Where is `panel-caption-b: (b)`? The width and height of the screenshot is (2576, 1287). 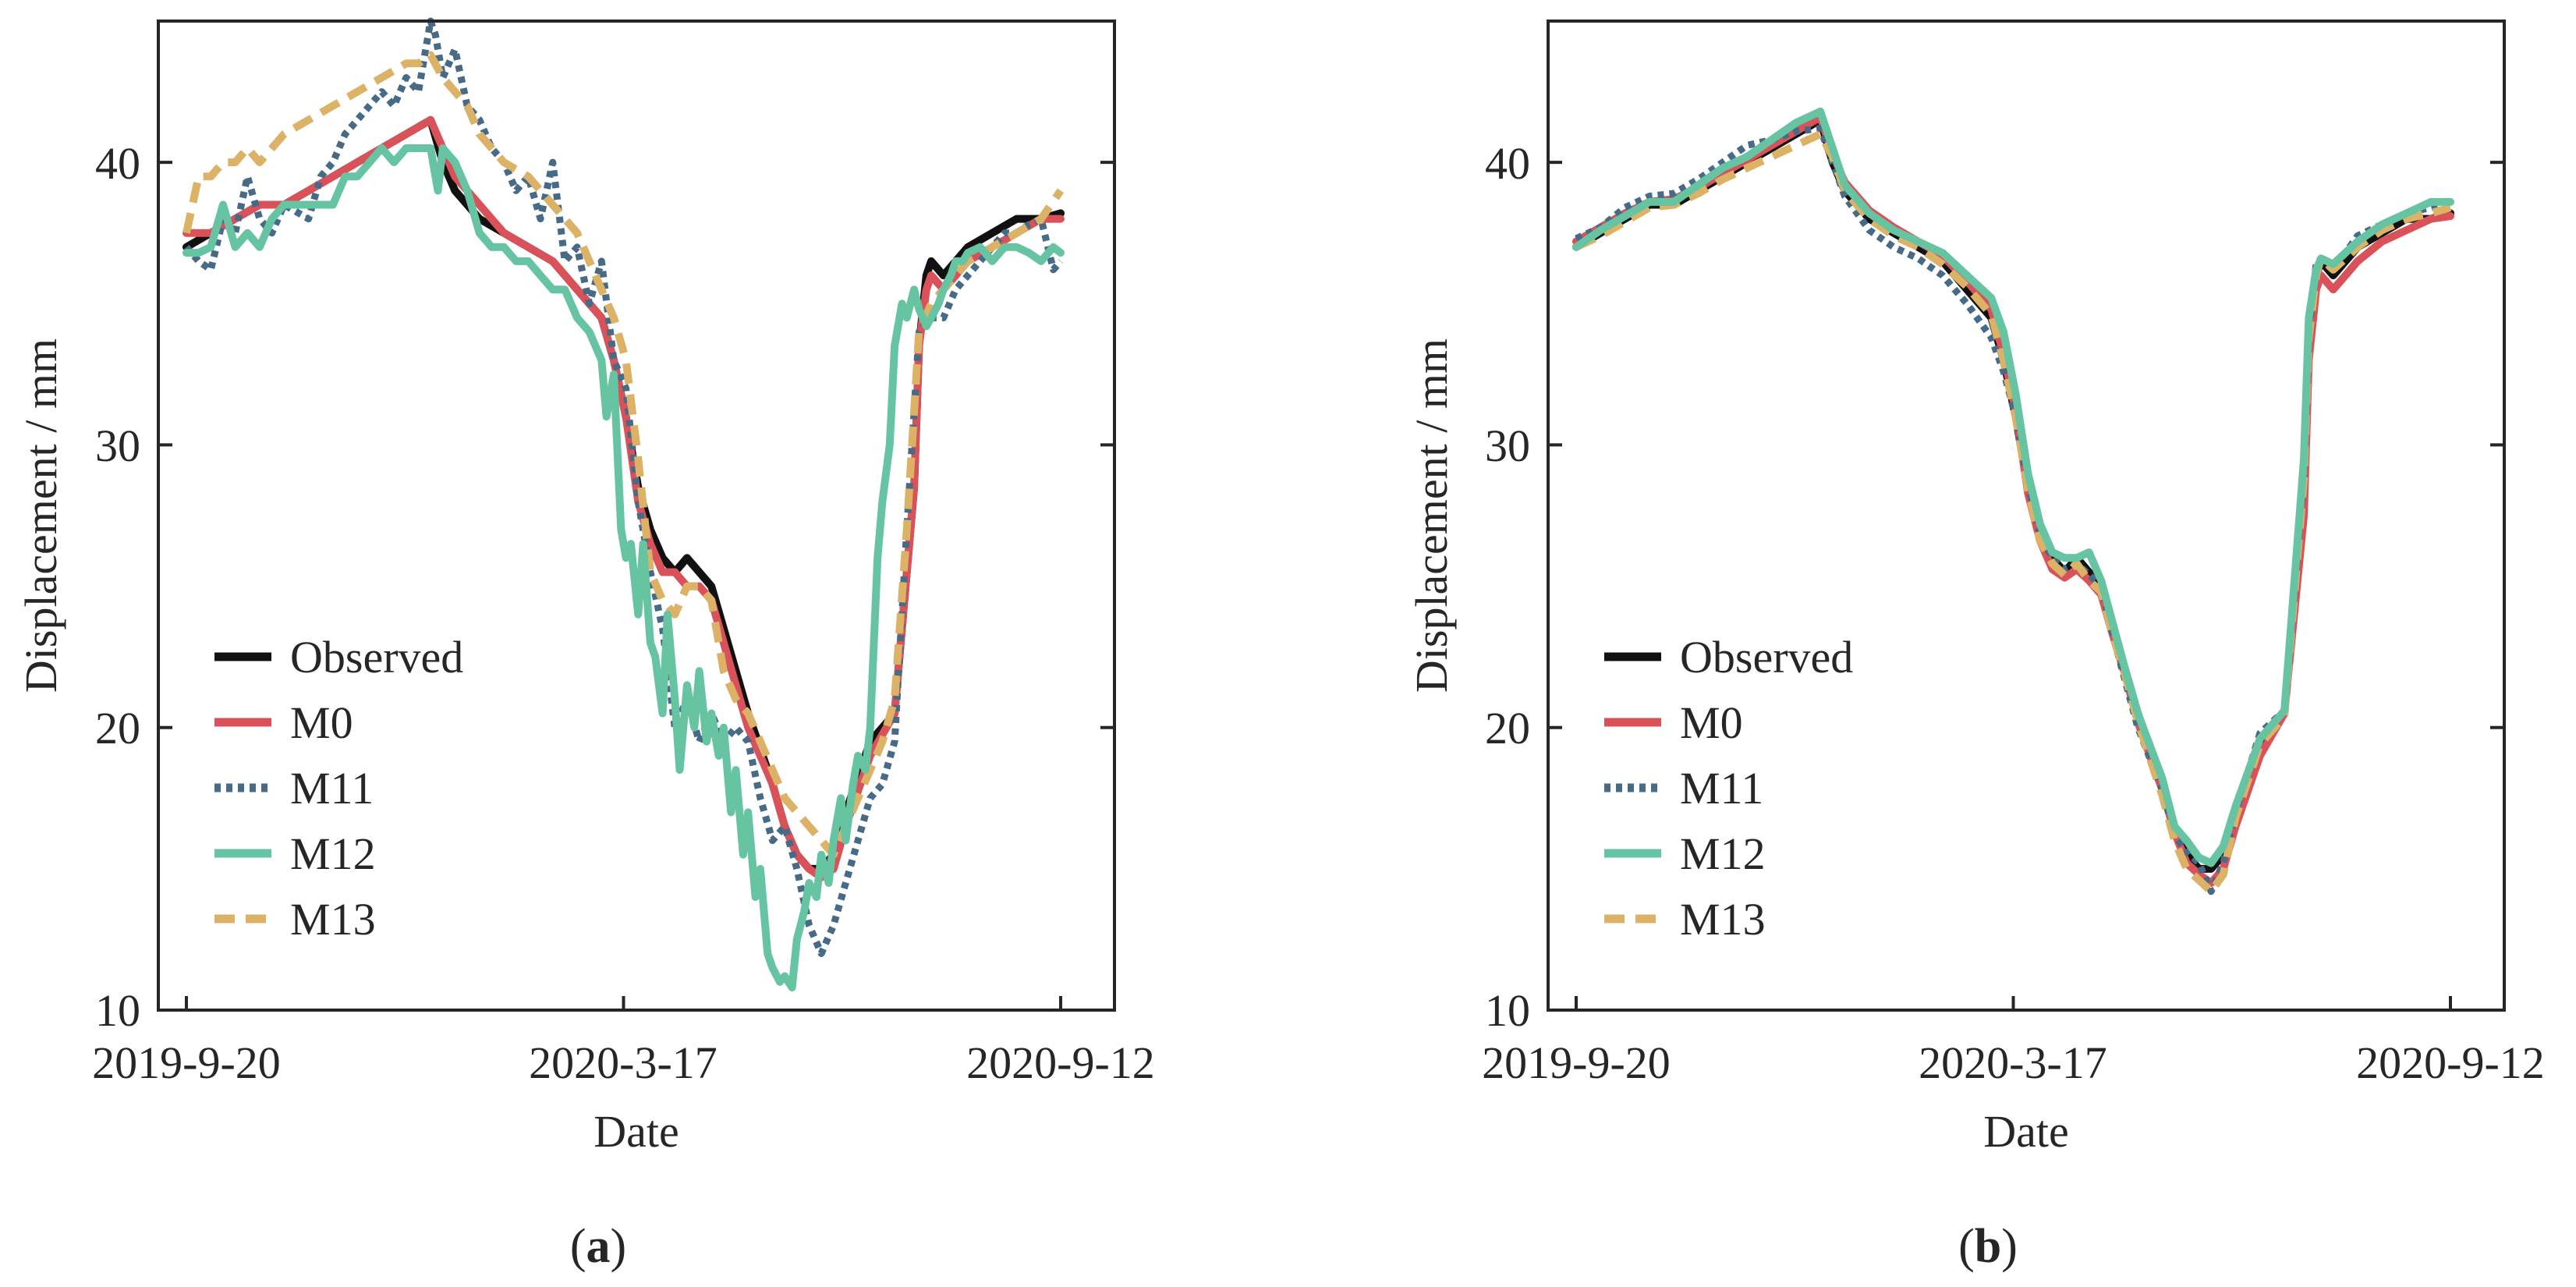 panel-caption-b: (b) is located at coordinates (1988, 1247).